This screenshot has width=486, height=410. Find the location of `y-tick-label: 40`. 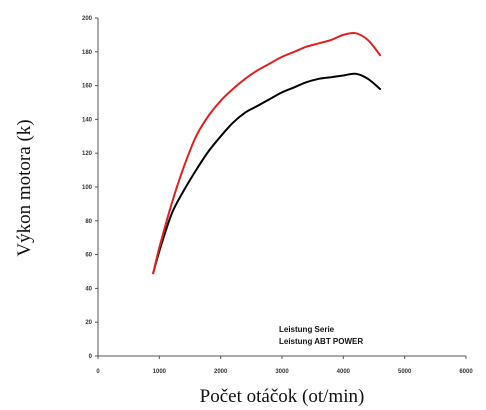

y-tick-label: 40 is located at coordinates (88, 289).